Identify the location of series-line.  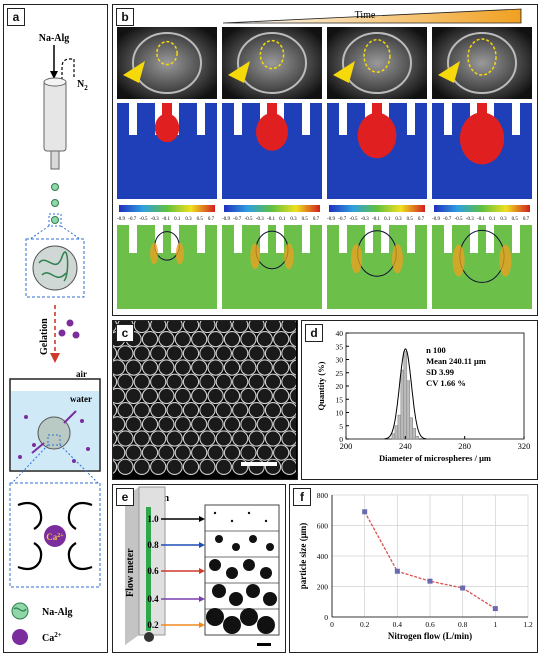
(430, 560).